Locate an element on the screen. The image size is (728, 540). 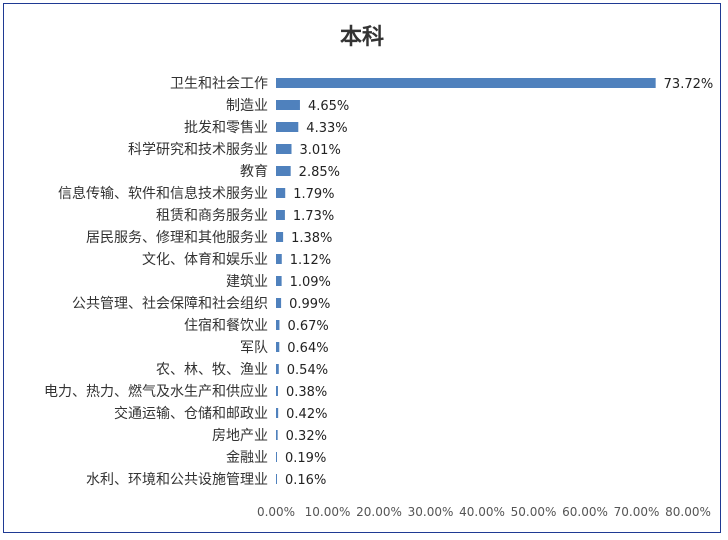
data-label: 0.99% is located at coordinates (309, 304).